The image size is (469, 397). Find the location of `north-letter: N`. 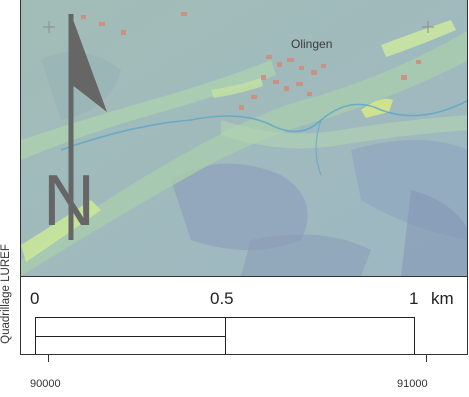

north-letter: N is located at coordinates (69, 201).